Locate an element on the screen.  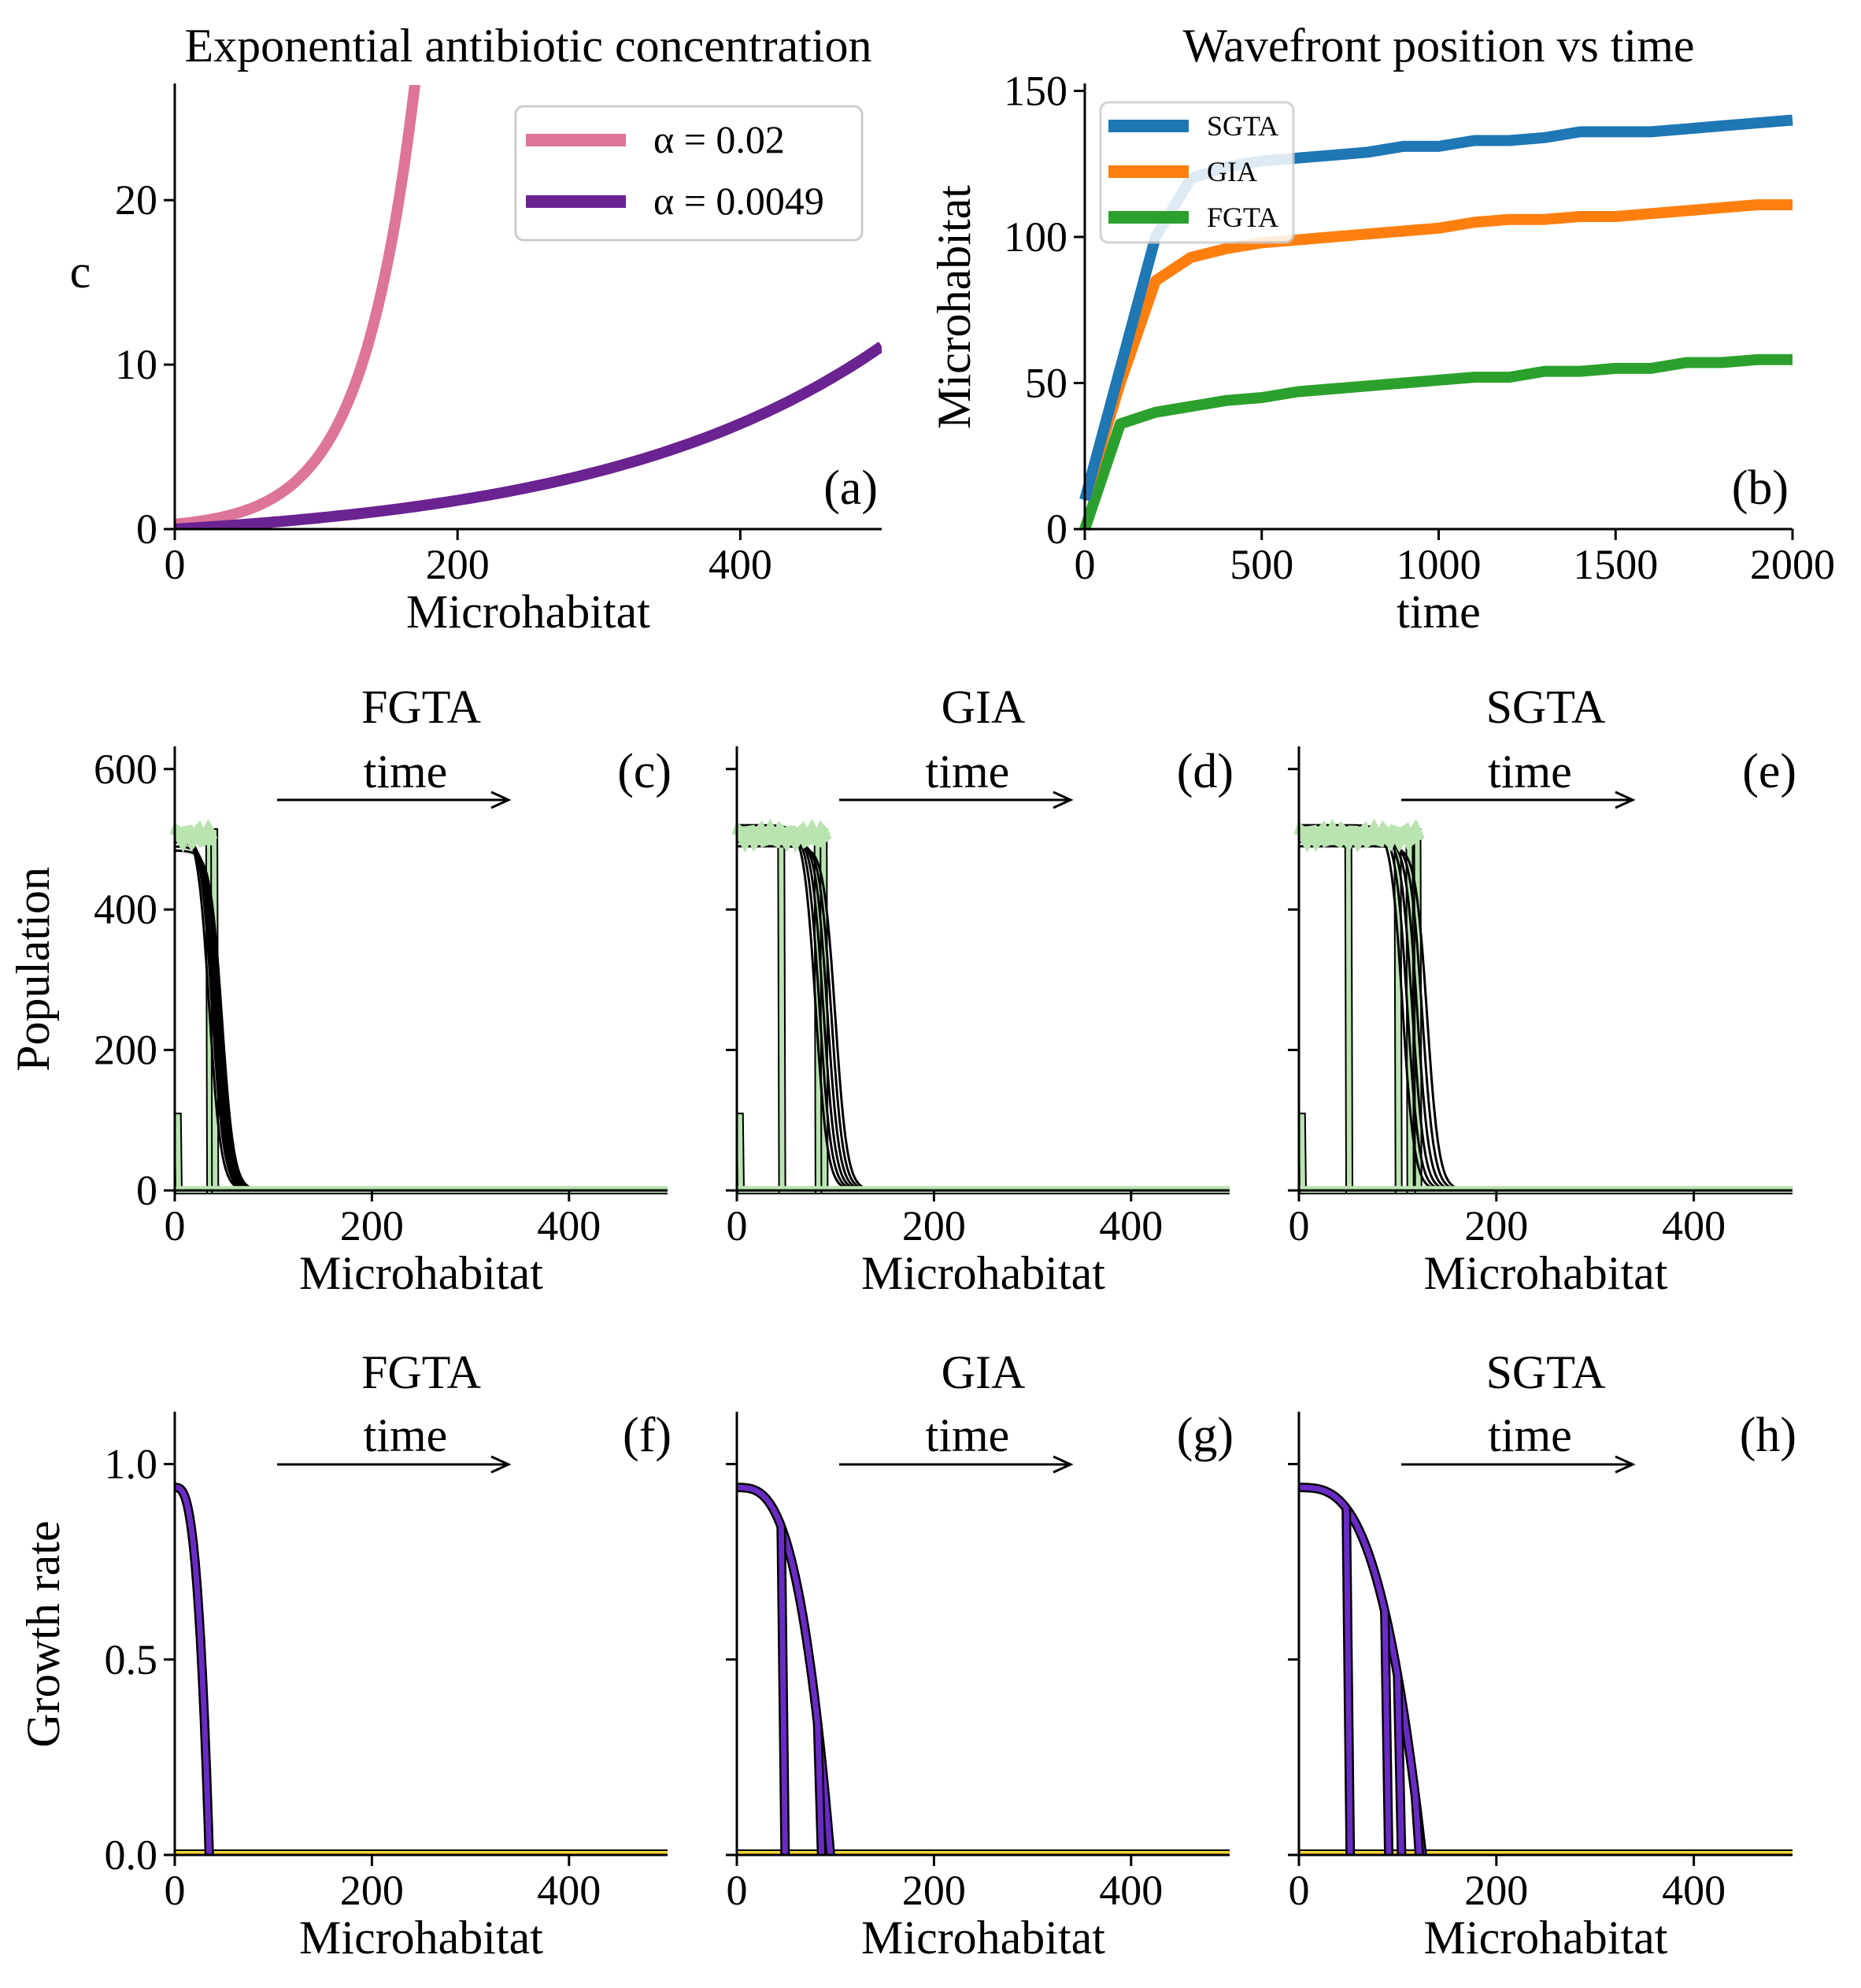
panel-label: (g) is located at coordinates (1205, 1435).